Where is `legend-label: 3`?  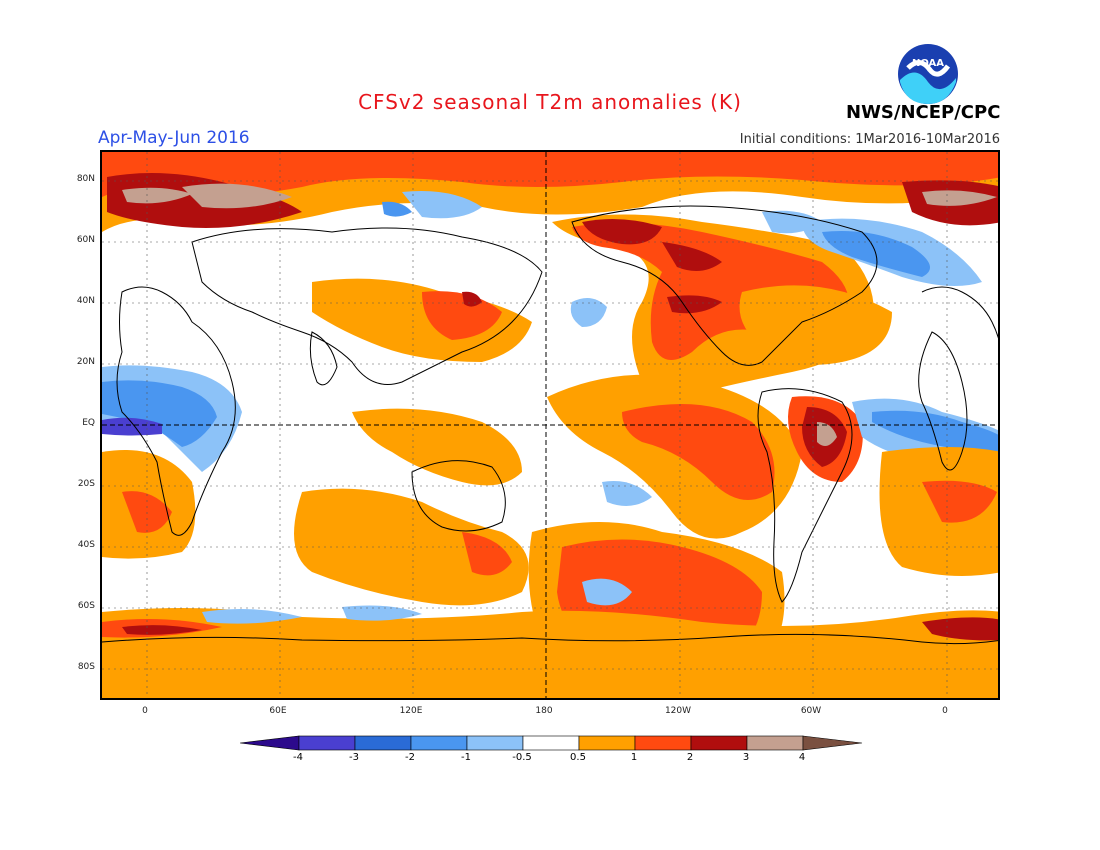 legend-label: 3 is located at coordinates (746, 757).